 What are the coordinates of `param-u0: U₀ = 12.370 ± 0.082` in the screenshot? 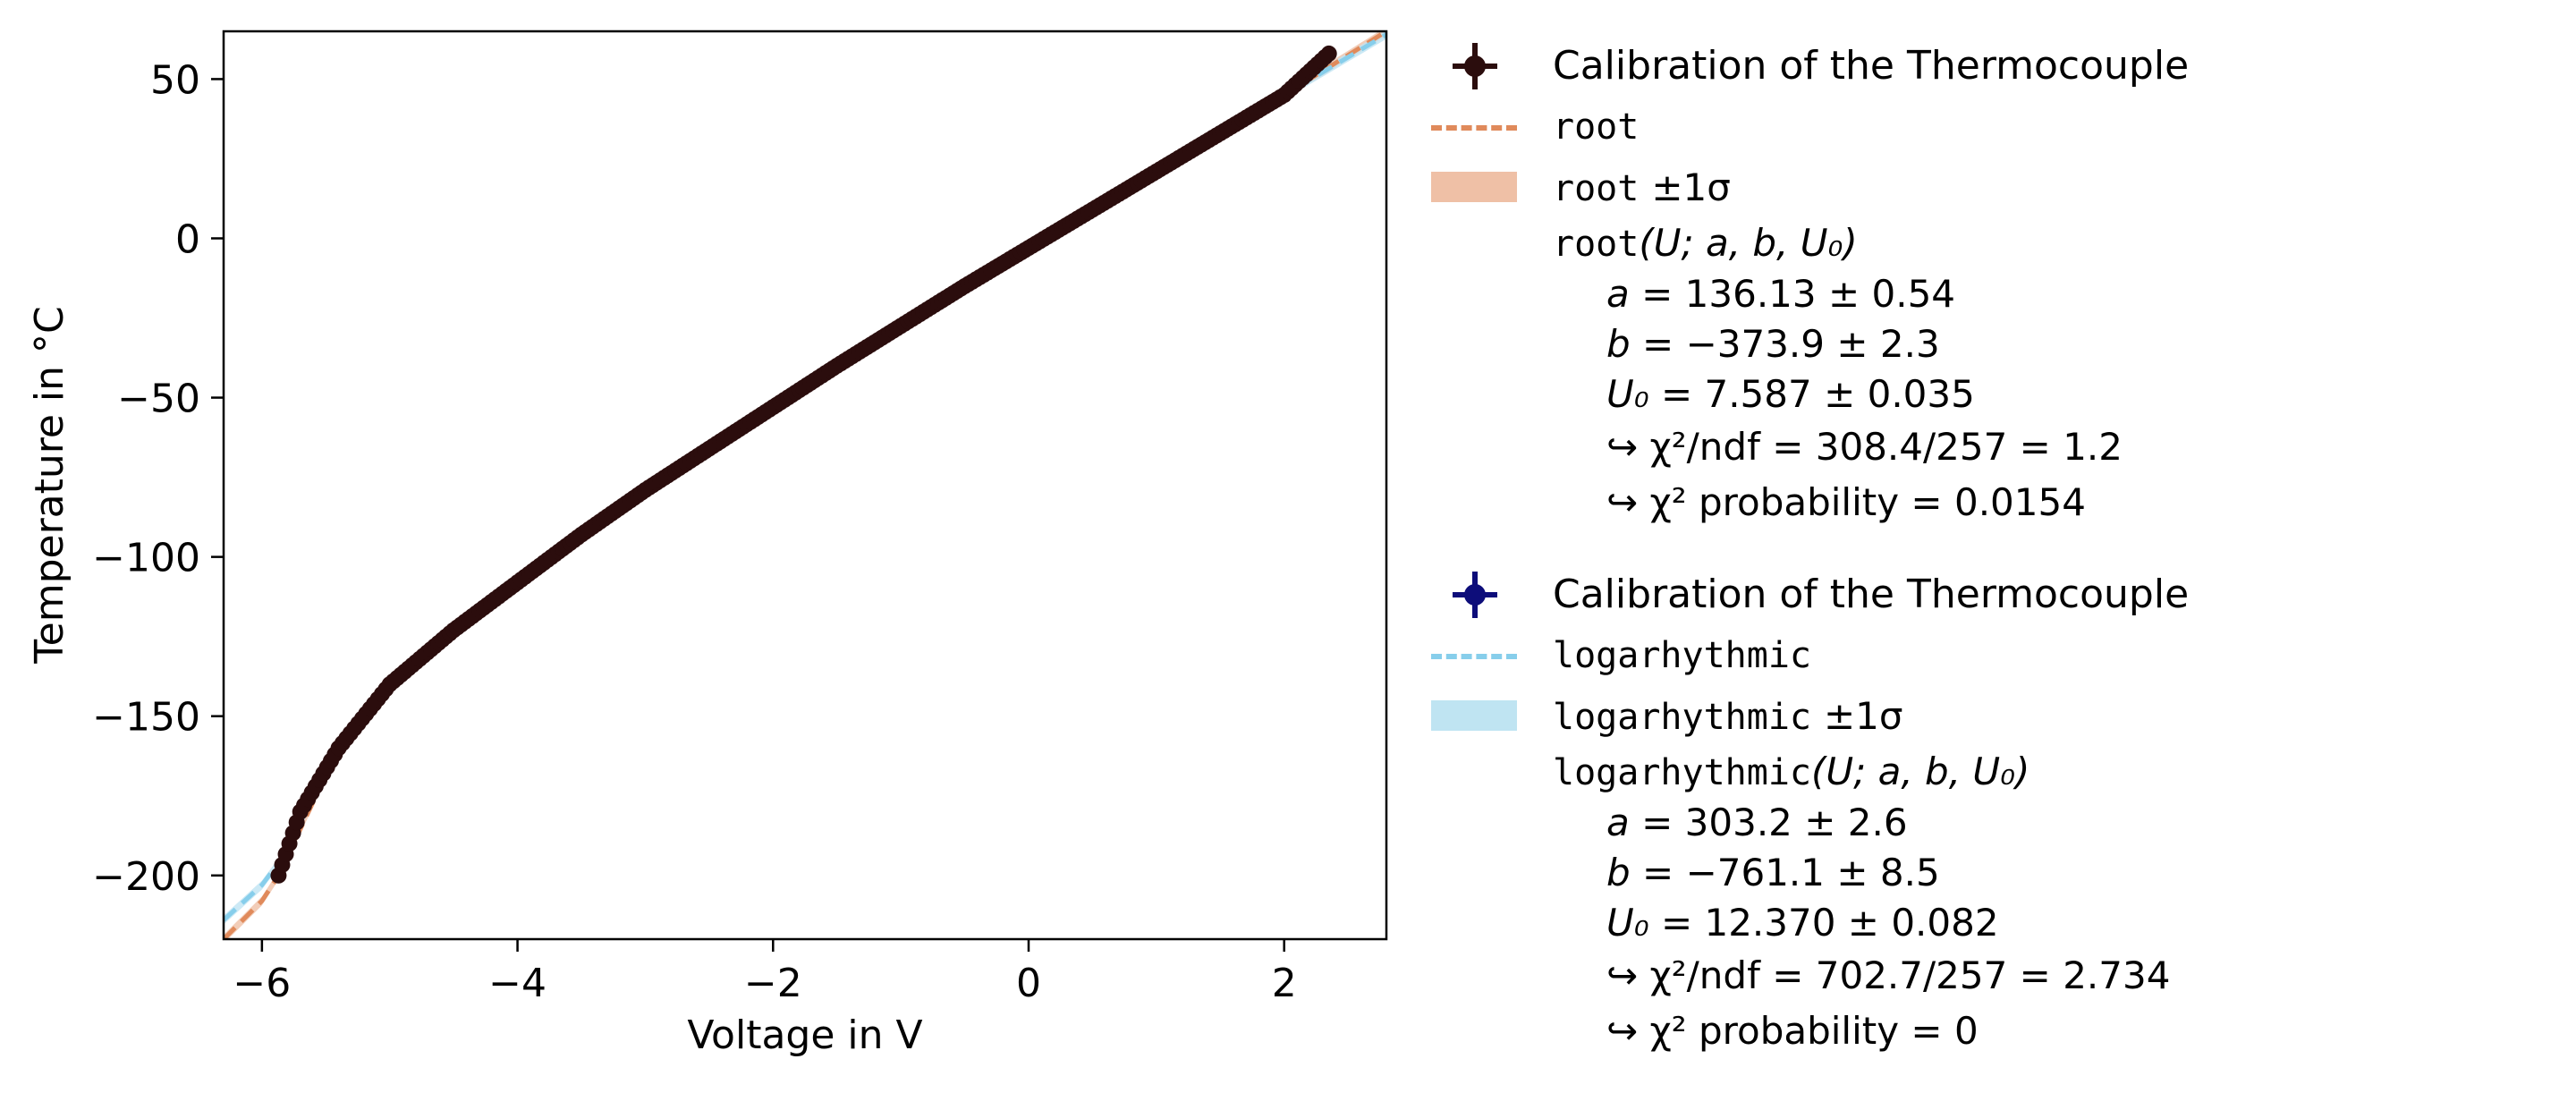 It's located at (2082, 923).